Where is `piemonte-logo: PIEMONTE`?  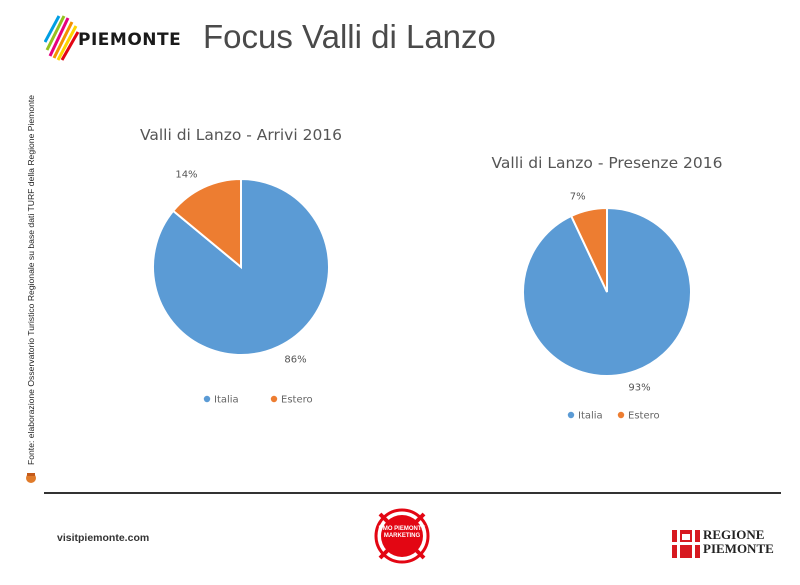
piemonte-logo: PIEMONTE is located at coordinates (118, 39).